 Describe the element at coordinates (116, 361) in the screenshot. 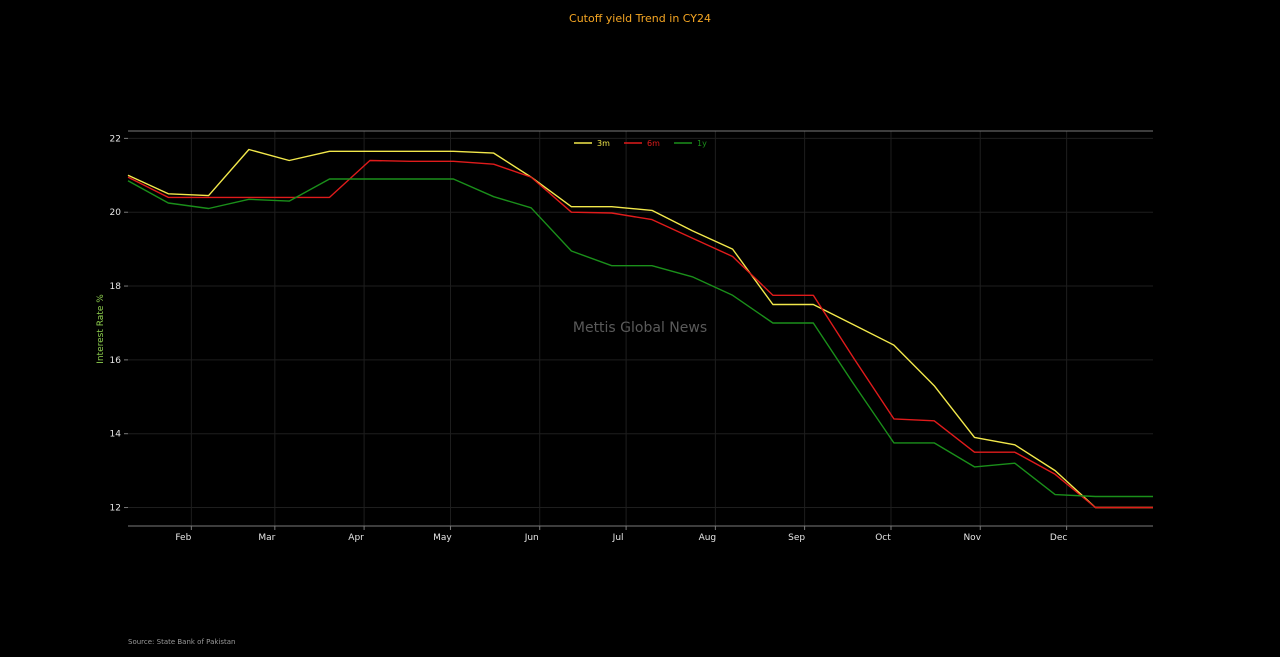

I see `y-tick-label: 16` at that location.